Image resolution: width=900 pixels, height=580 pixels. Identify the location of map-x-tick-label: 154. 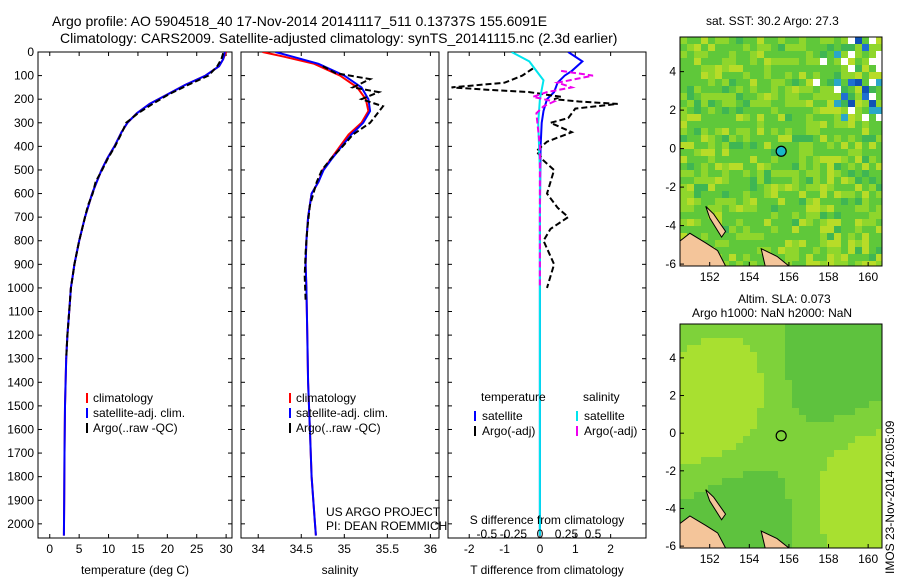
(749, 559).